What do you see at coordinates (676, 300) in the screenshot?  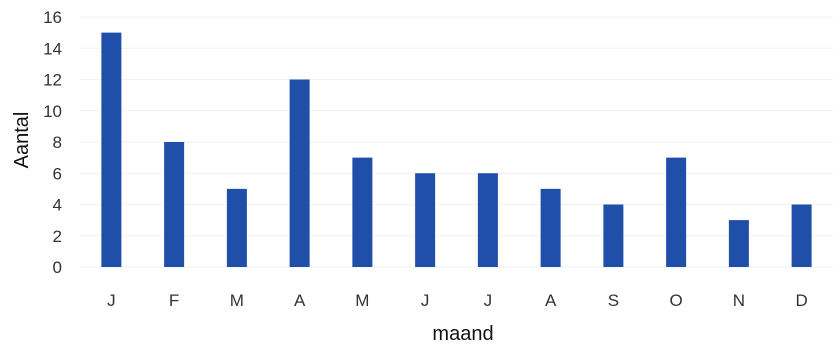 I see `x-tick-label: O` at bounding box center [676, 300].